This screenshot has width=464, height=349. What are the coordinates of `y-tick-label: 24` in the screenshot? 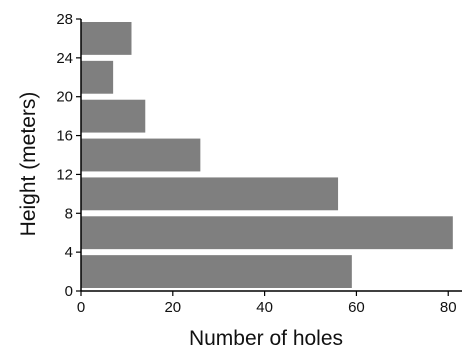 It's located at (64, 58).